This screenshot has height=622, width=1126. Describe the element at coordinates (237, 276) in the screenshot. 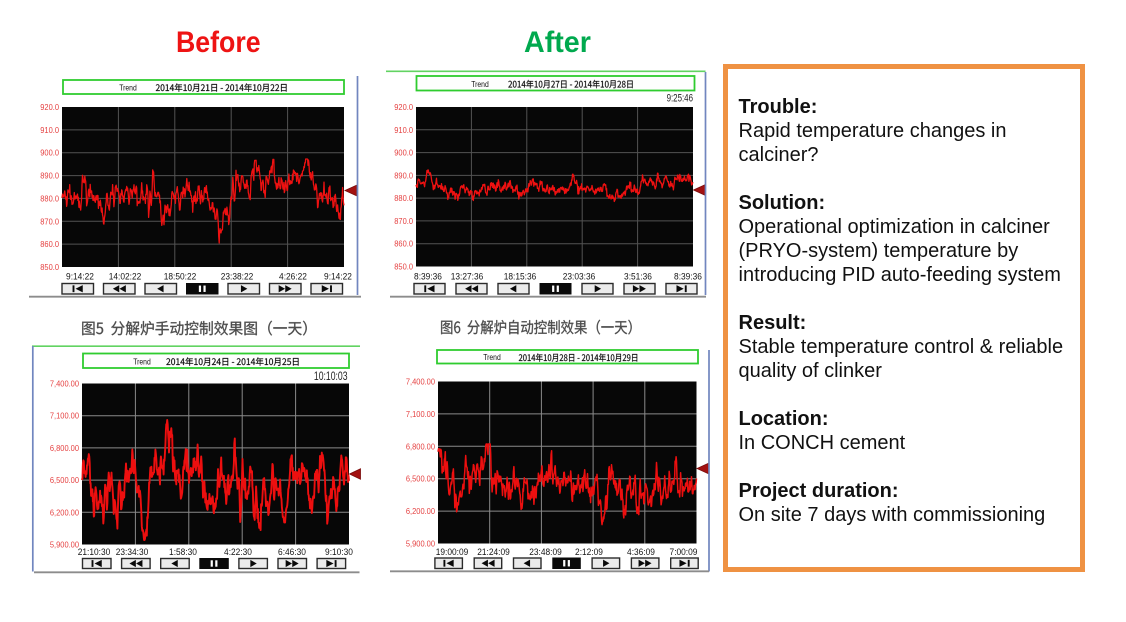

I see `svg-text: 23:38:22` at that location.